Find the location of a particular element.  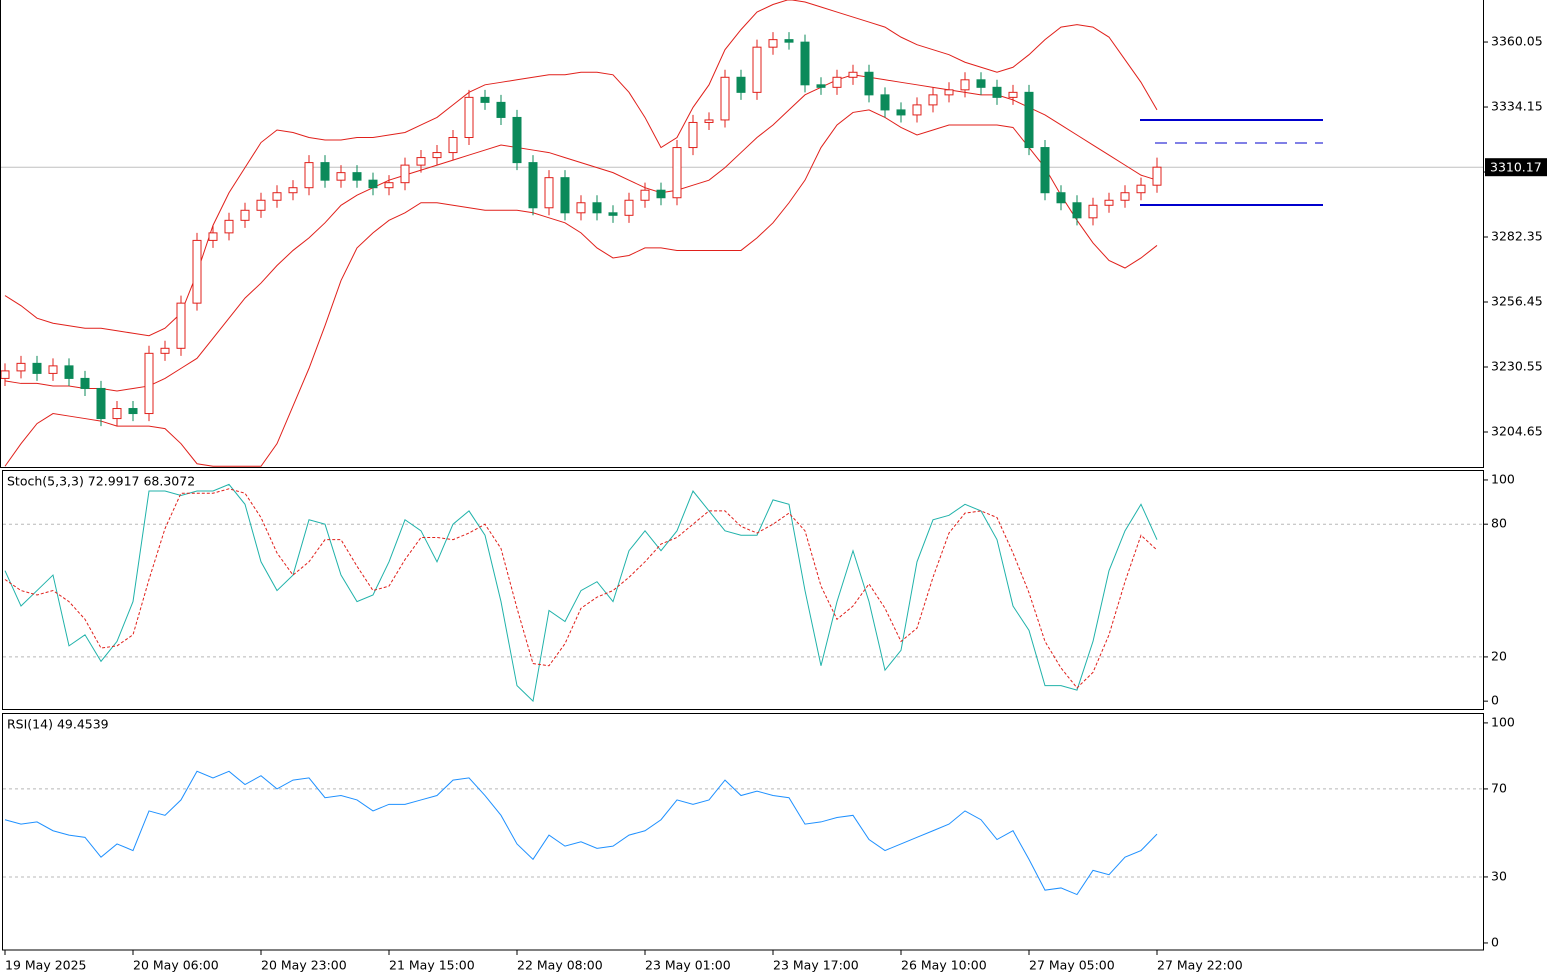

x-tick-label: 26 May 10:00 is located at coordinates (944, 965).